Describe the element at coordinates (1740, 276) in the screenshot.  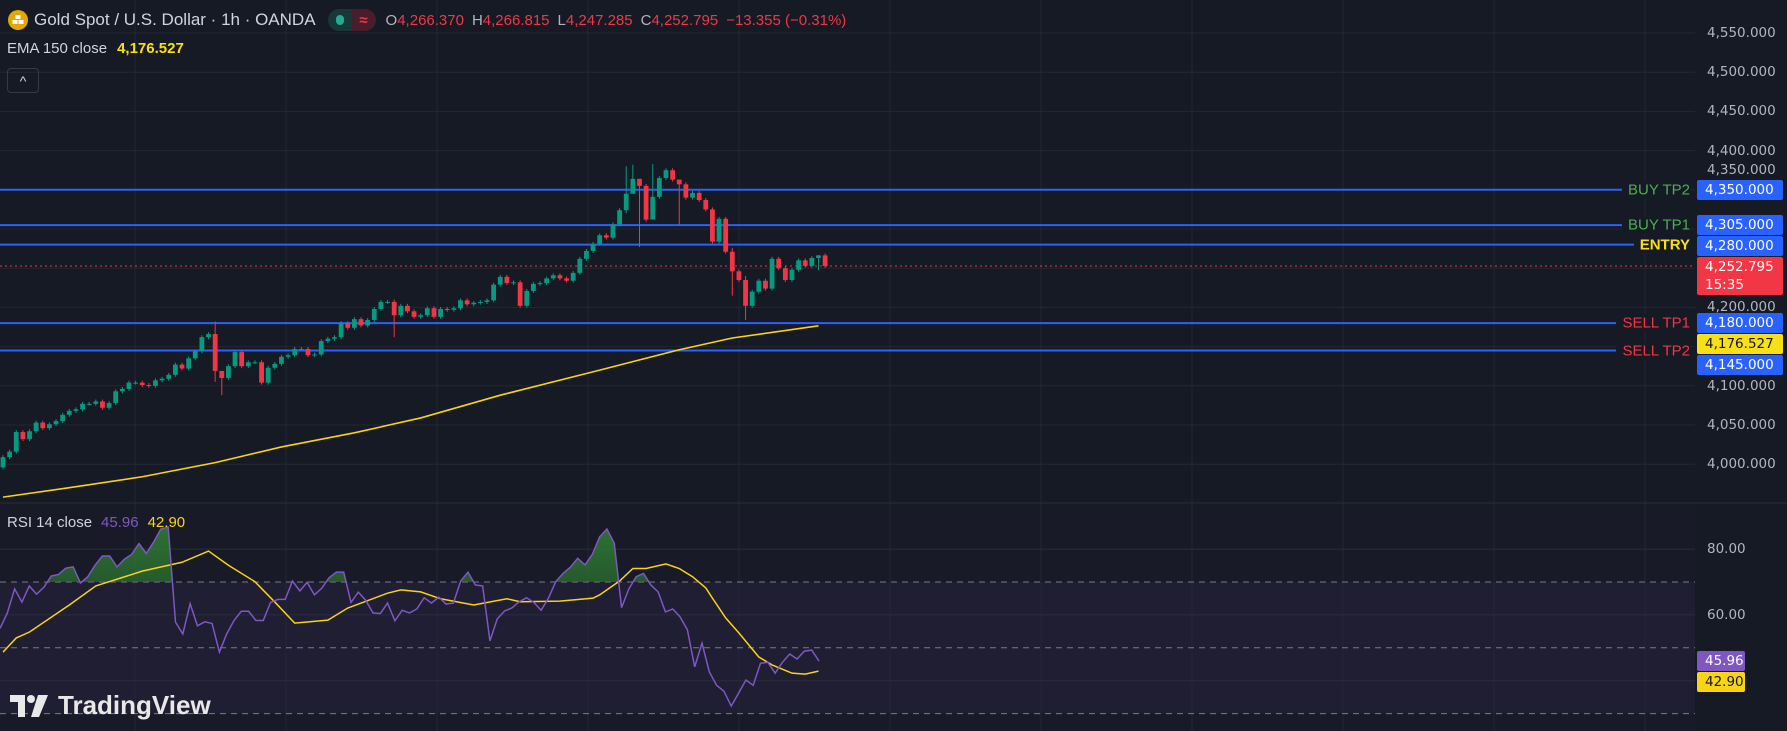
I see `last-price-box: 4,252.795 15:35` at that location.